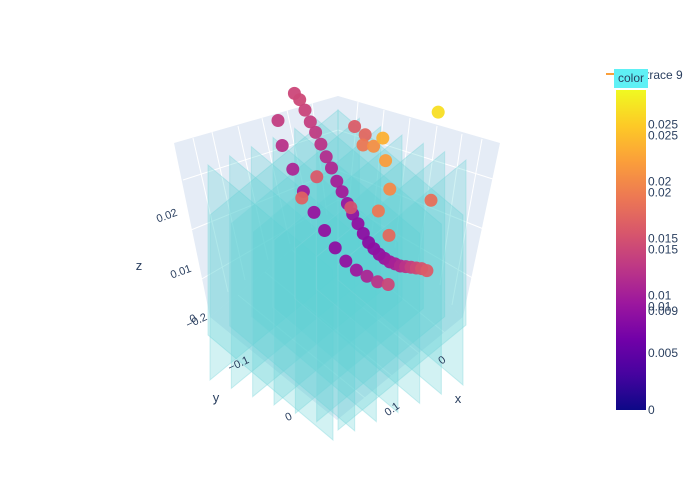 Image resolution: width=700 pixels, height=500 pixels. Describe the element at coordinates (167, 216) in the screenshot. I see `z-tick-label: 0.02` at that location.